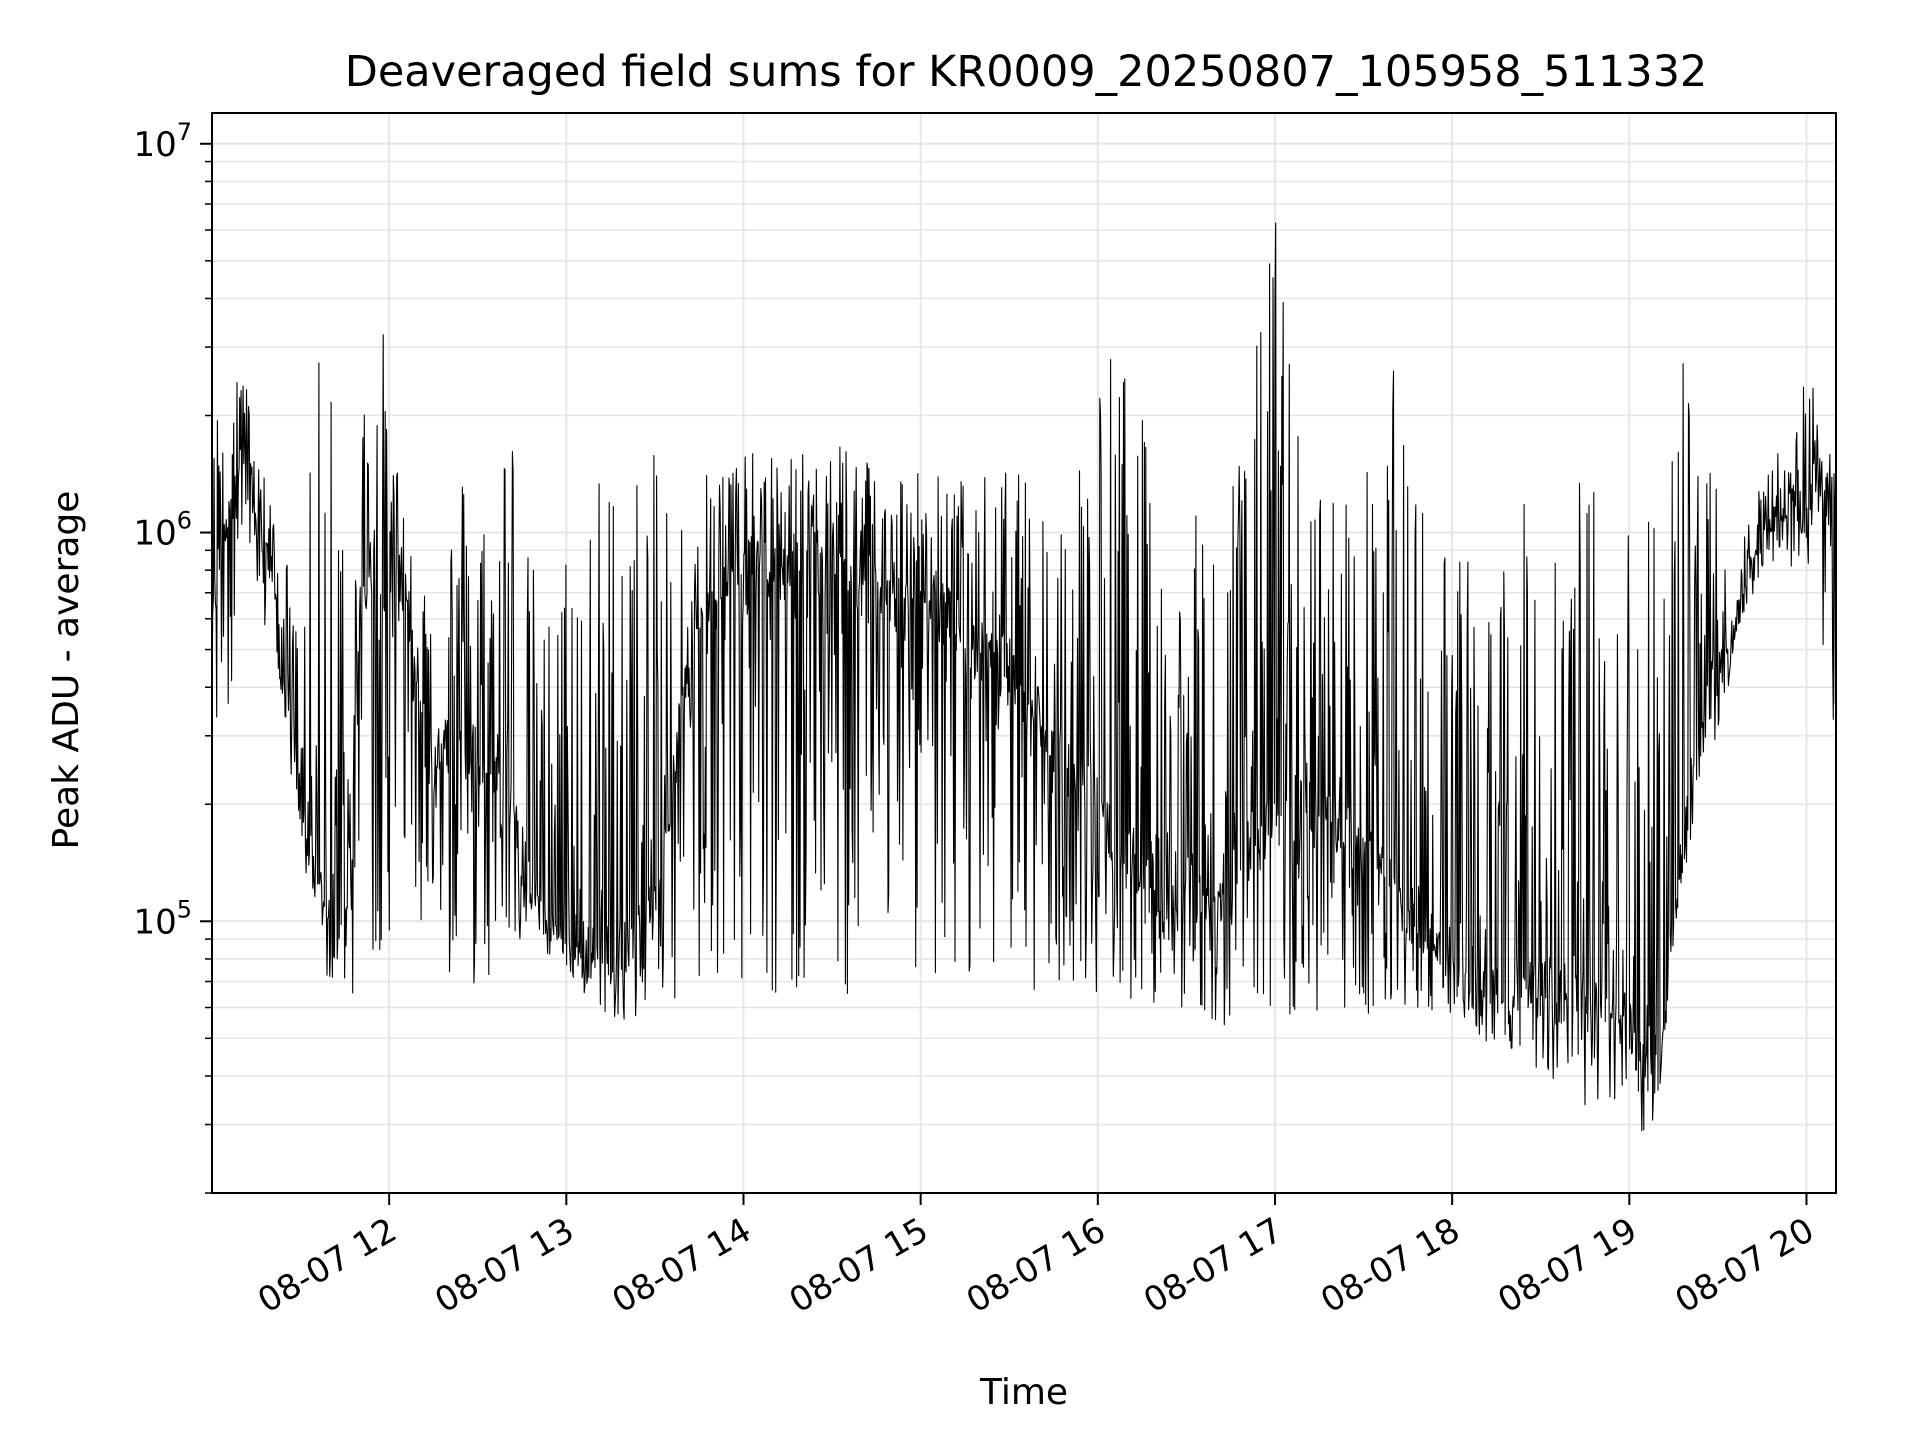 Image resolution: width=1920 pixels, height=1440 pixels. What do you see at coordinates (162, 141) in the screenshot?
I see `y-tick-label: 10⁷` at bounding box center [162, 141].